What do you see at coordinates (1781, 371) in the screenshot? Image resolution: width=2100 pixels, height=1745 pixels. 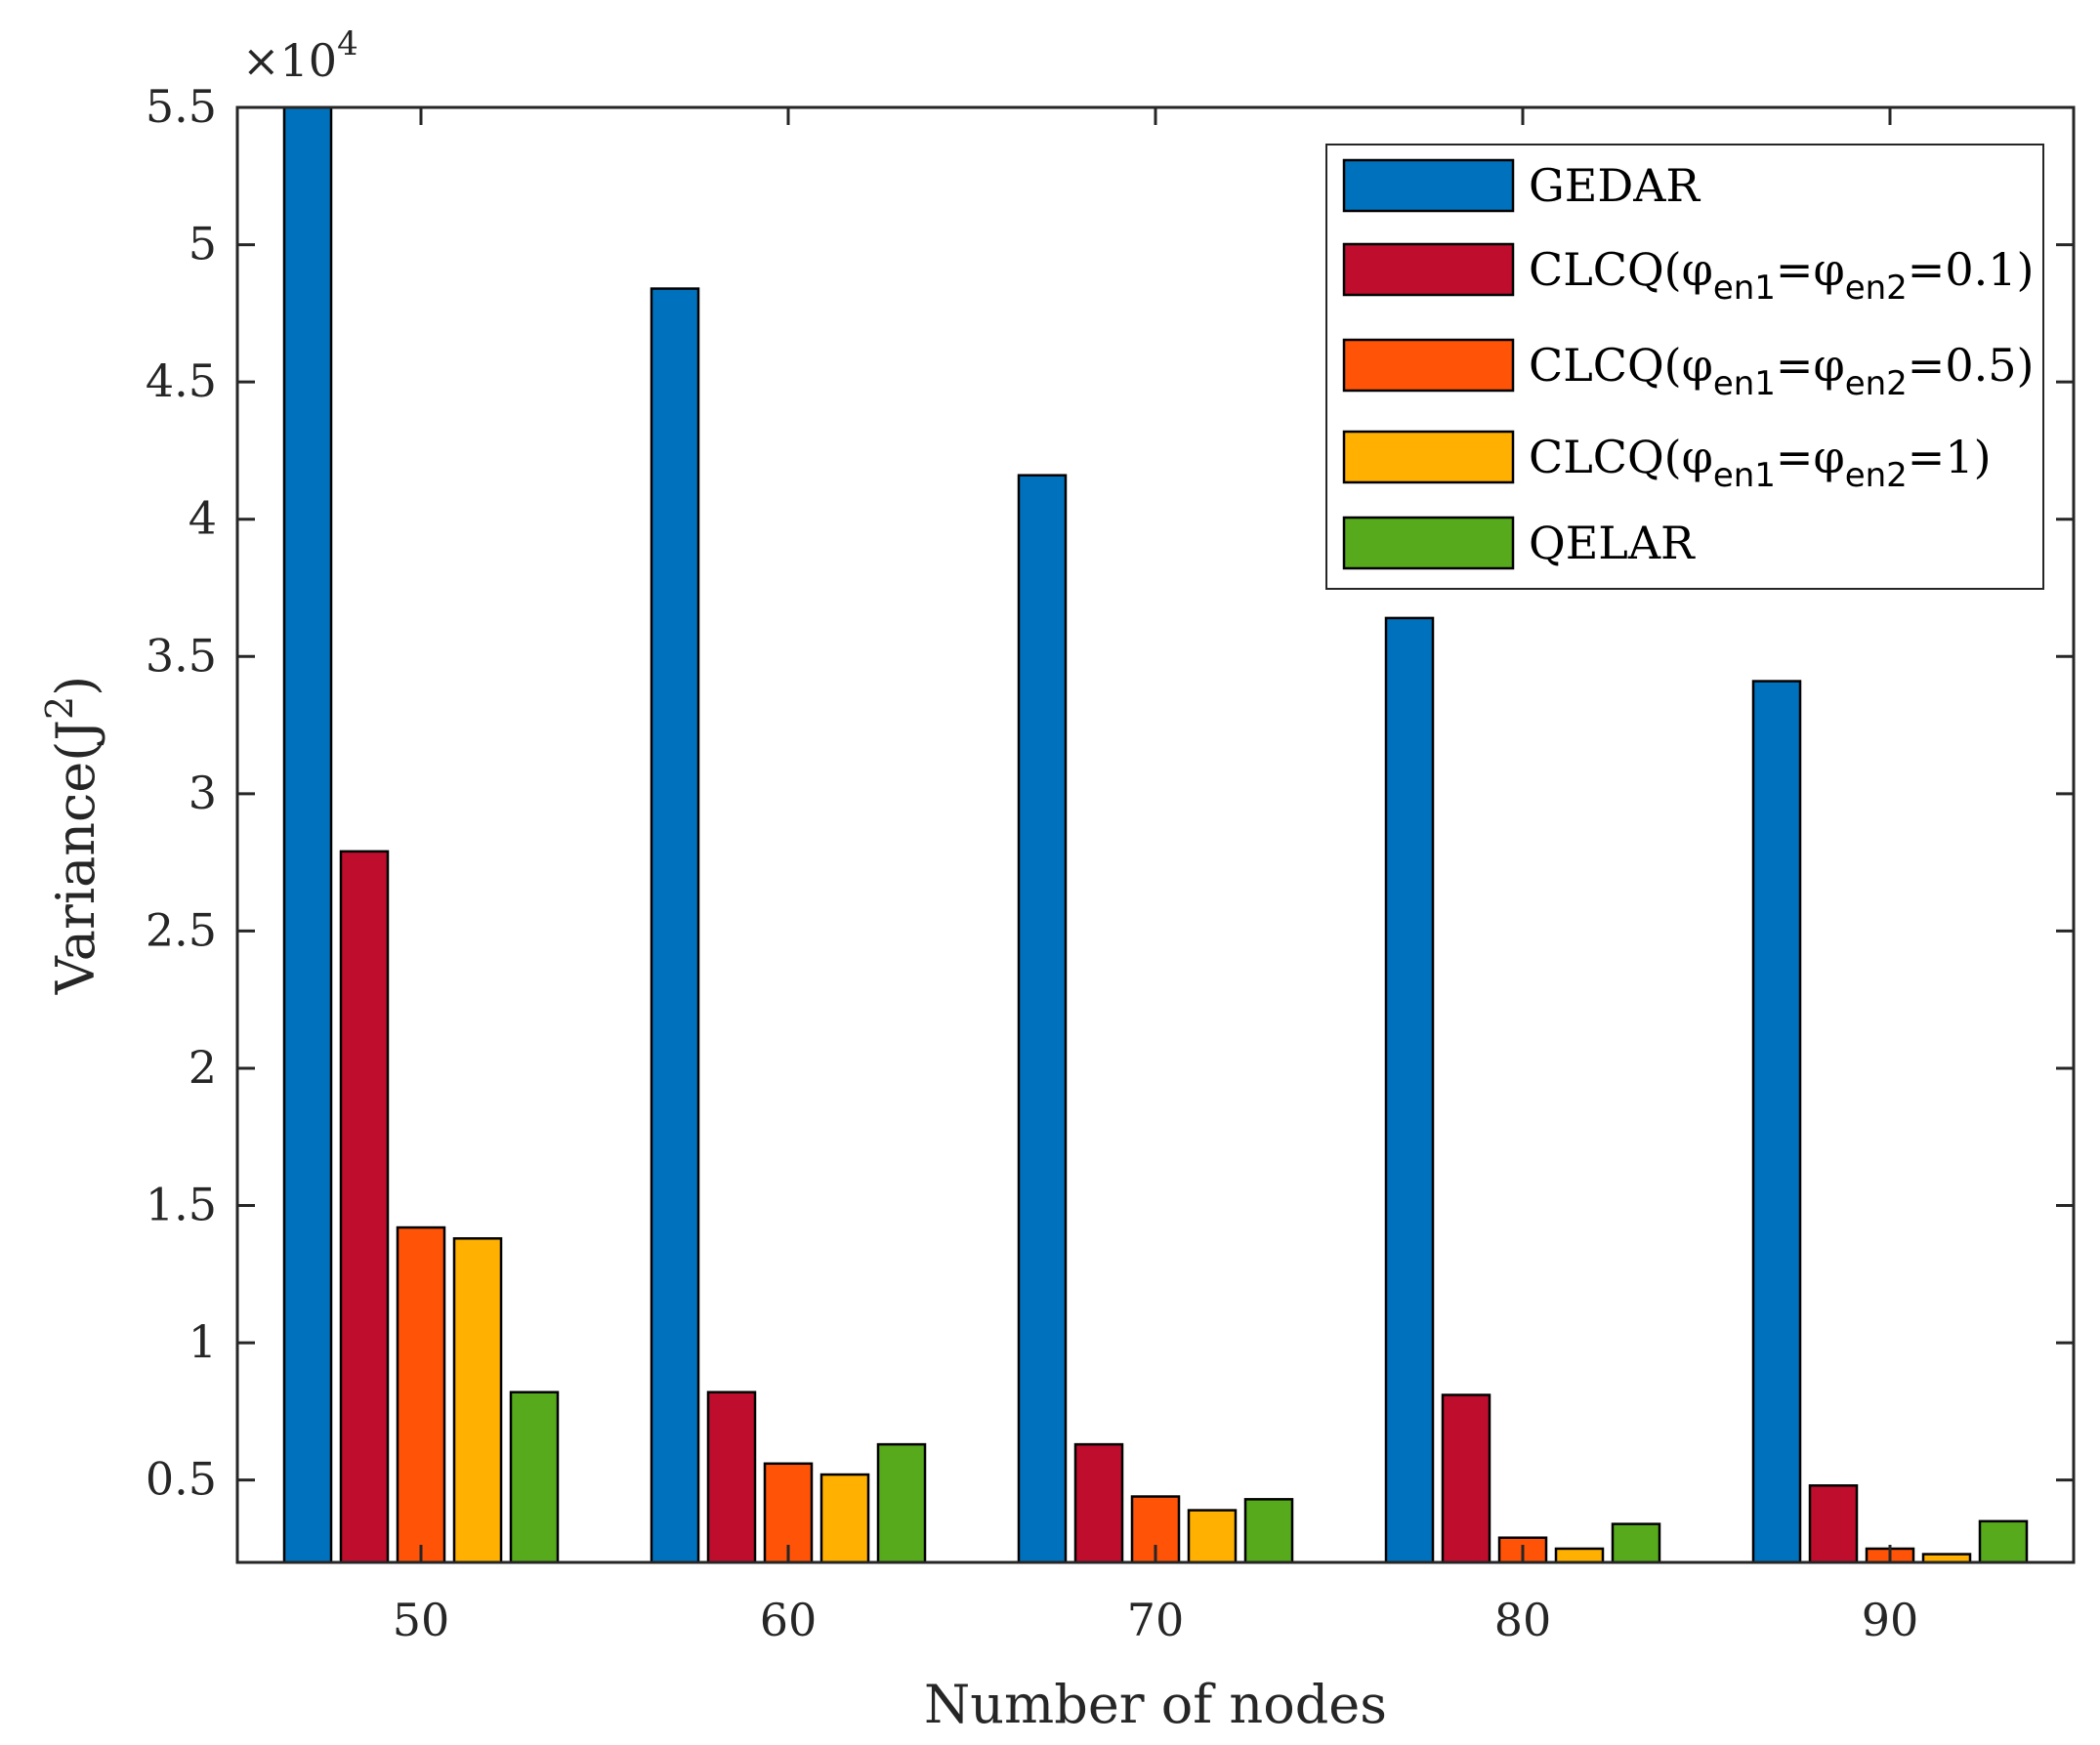 I see `legend-label: CLCQ(φen1=φen2=0.5)` at bounding box center [1781, 371].